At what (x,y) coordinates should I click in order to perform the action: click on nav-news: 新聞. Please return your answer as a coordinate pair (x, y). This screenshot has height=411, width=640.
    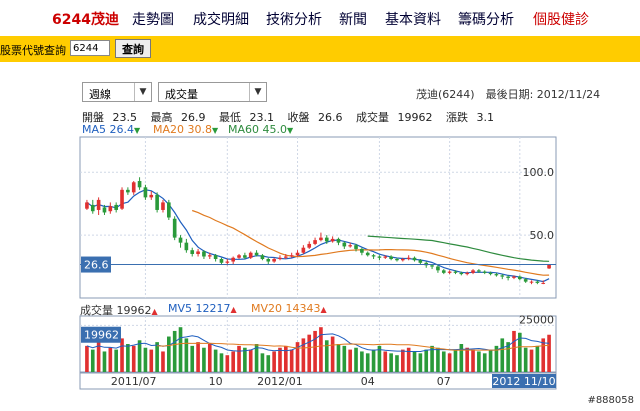
    Looking at the image, I should click on (353, 20).